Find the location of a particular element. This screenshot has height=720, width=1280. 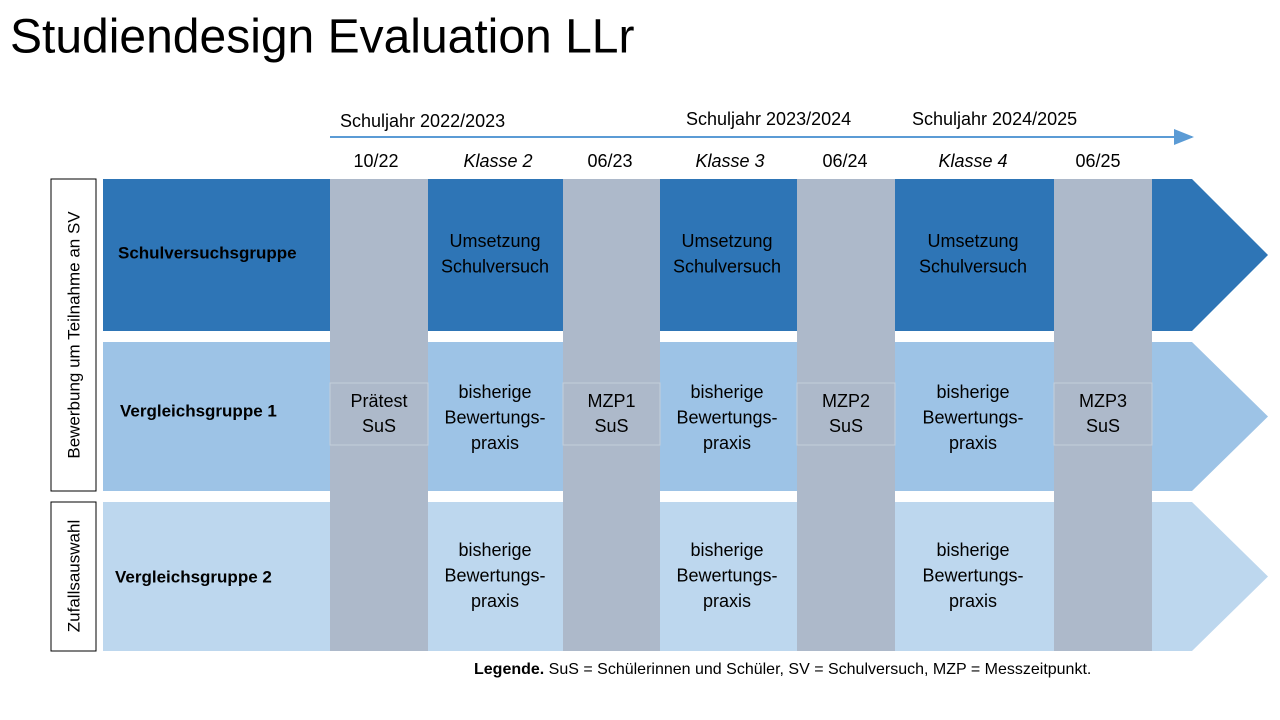

side-label: Zufallsauswahl is located at coordinates (73, 576).